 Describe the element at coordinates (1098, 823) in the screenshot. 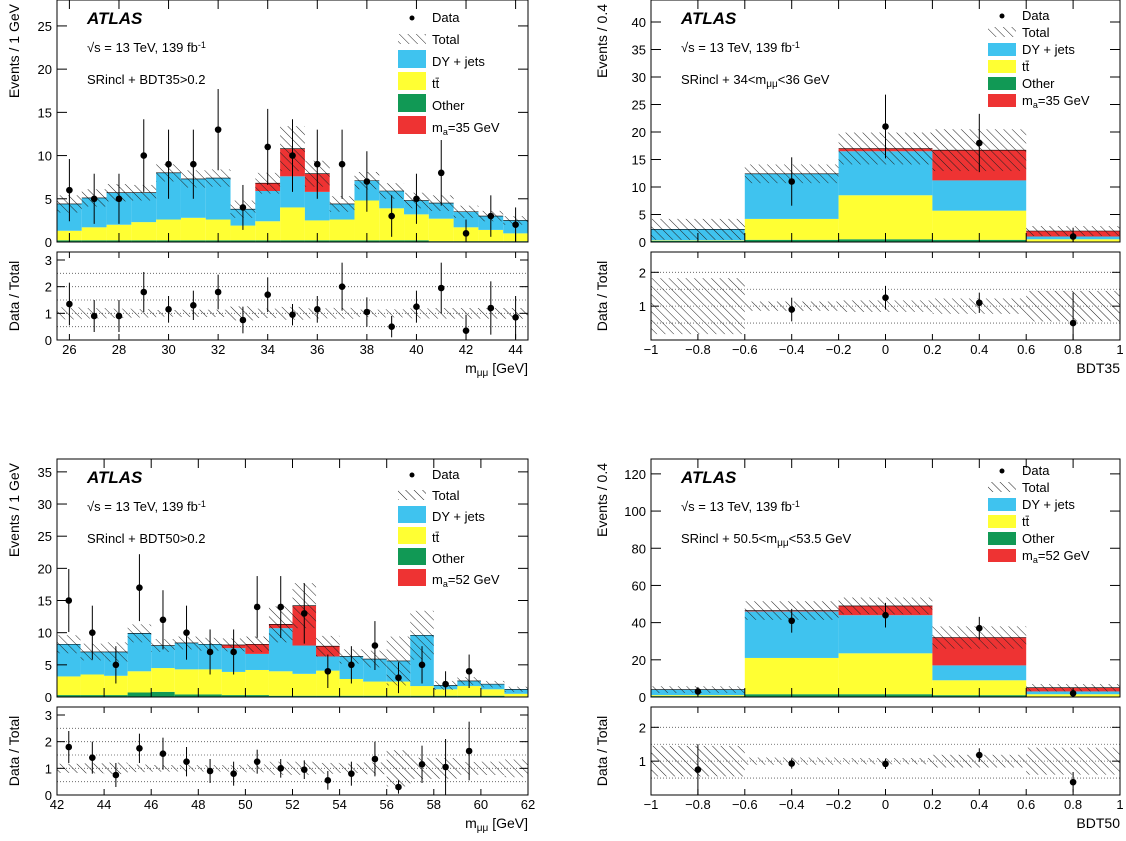

I see `x-axis-title: BDT50` at that location.